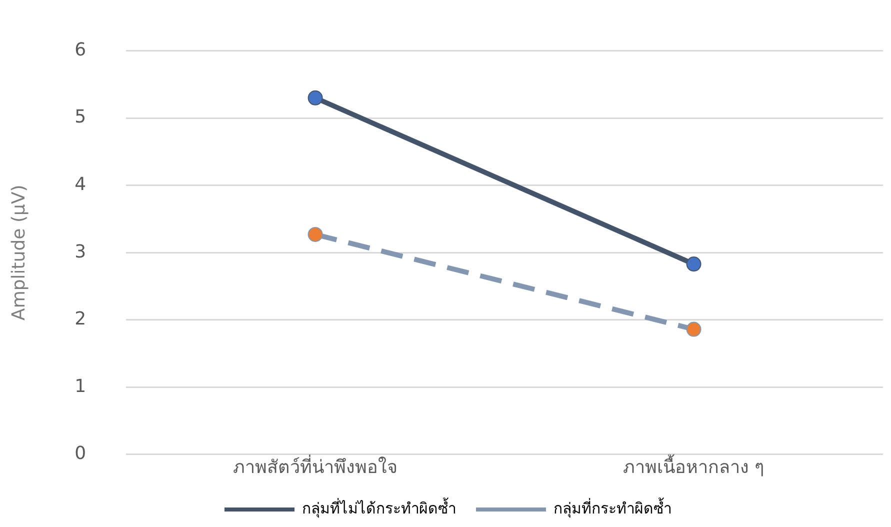  What do you see at coordinates (315, 466) in the screenshot?
I see `x-tick-label: ภาพสัตว์ที่น่าพึงพอใจ` at bounding box center [315, 466].